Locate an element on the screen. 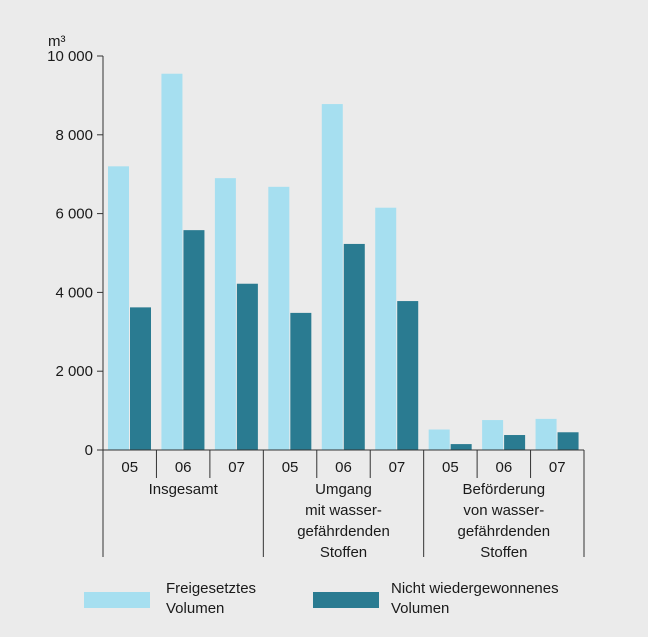 The height and width of the screenshot is (637, 648). group-label: Beförderung is located at coordinates (504, 489).